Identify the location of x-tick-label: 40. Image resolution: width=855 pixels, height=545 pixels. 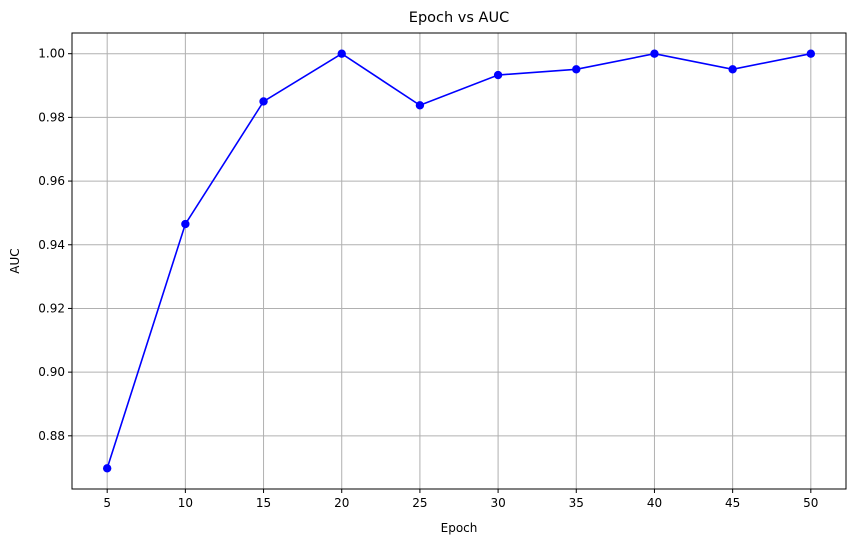
(654, 503).